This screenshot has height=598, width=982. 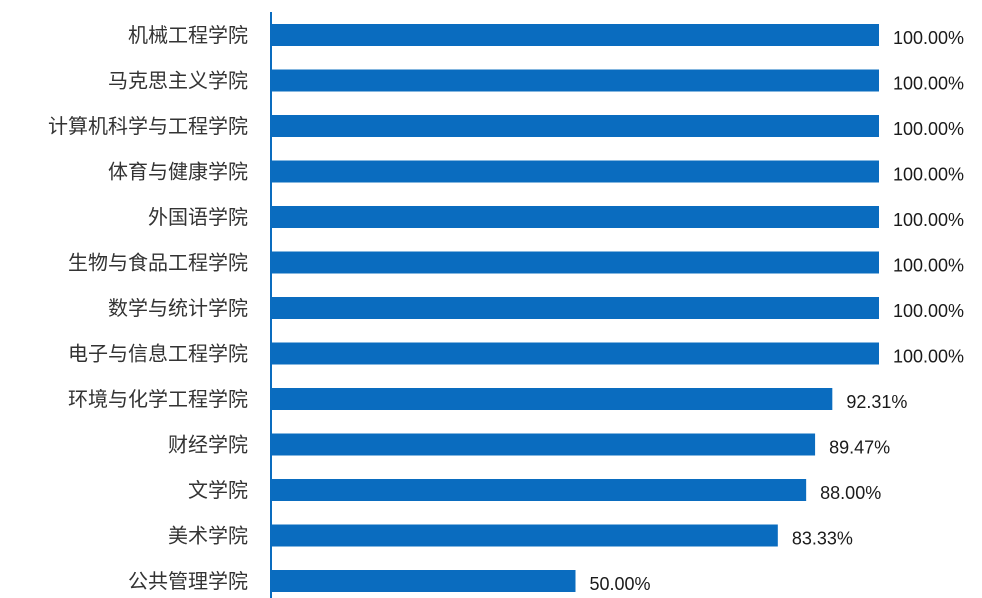 I want to click on category-label: 体育与健康学院, so click(x=178, y=172).